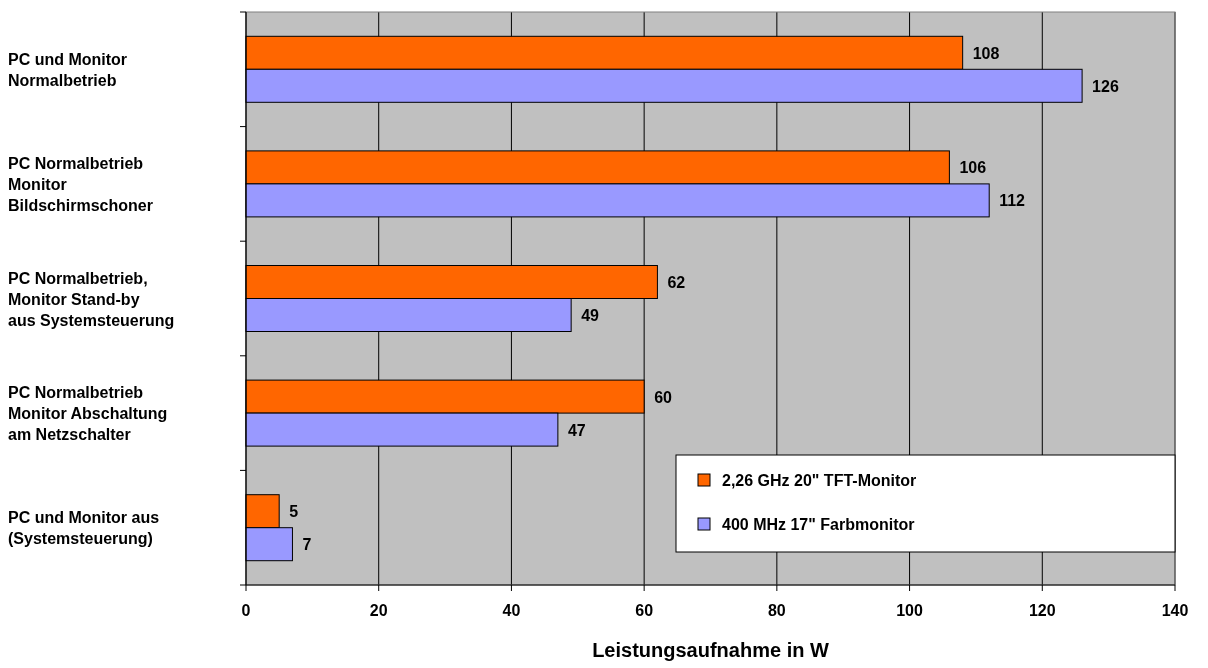  Describe the element at coordinates (590, 315) in the screenshot. I see `data-label: 49` at that location.